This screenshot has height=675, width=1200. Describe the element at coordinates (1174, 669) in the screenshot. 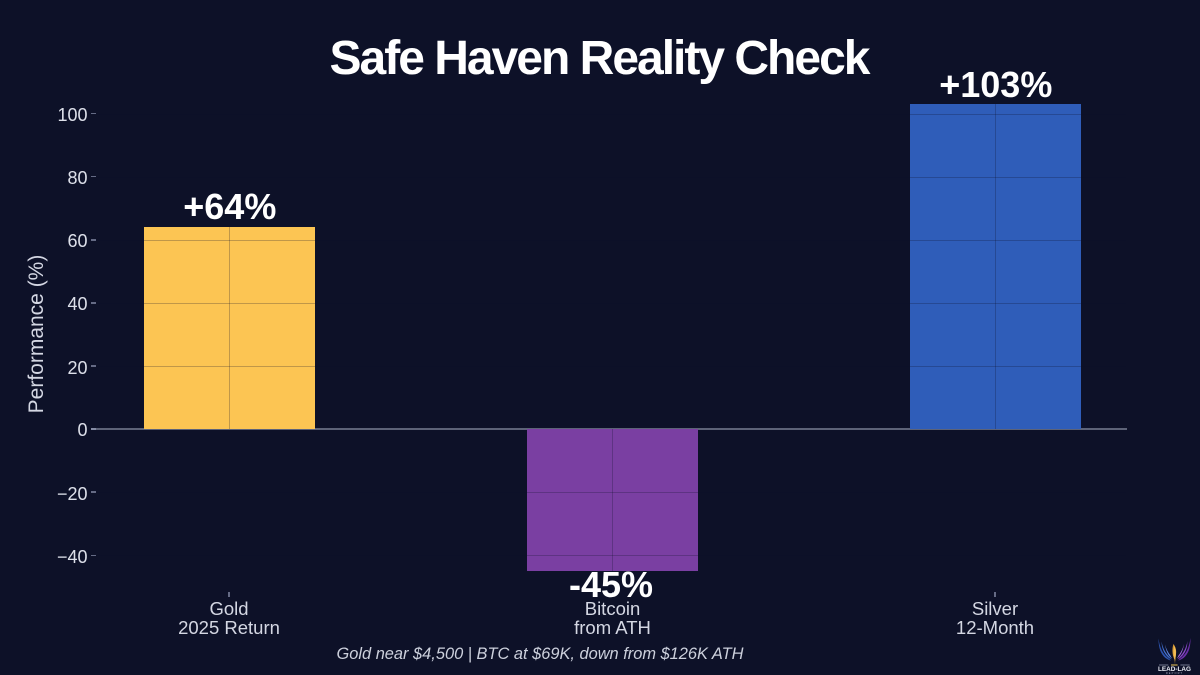

I see `svg-text: LEAD-LAG` at that location.